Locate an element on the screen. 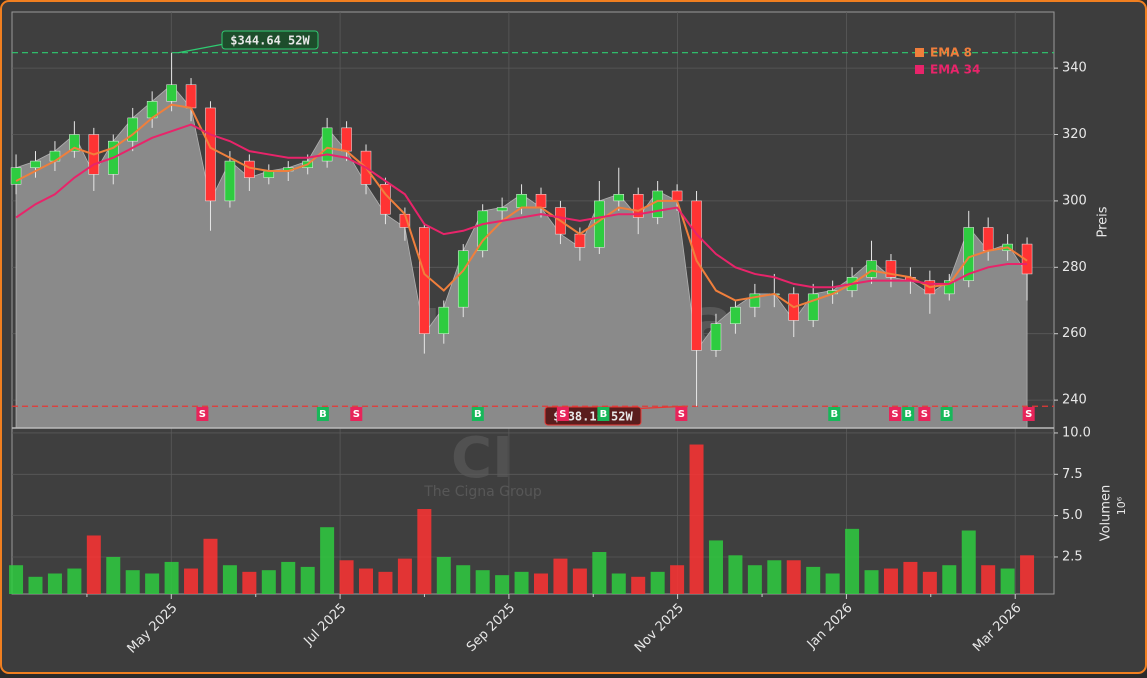 The height and width of the screenshot is (678, 1147). y-axis-label: Preis is located at coordinates (1103, 221).